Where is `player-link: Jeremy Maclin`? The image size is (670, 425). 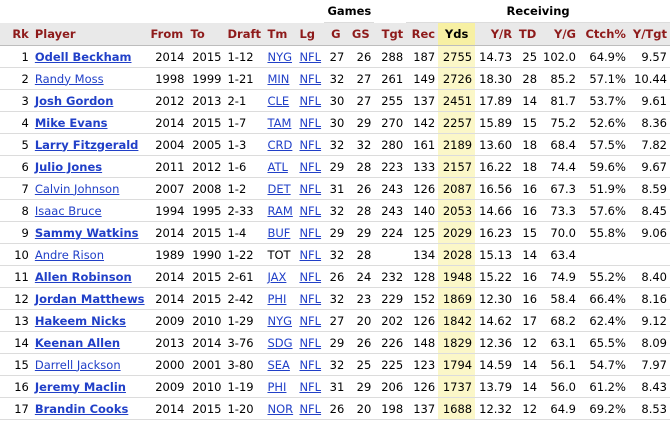 player-link: Jeremy Maclin is located at coordinates (80, 386).